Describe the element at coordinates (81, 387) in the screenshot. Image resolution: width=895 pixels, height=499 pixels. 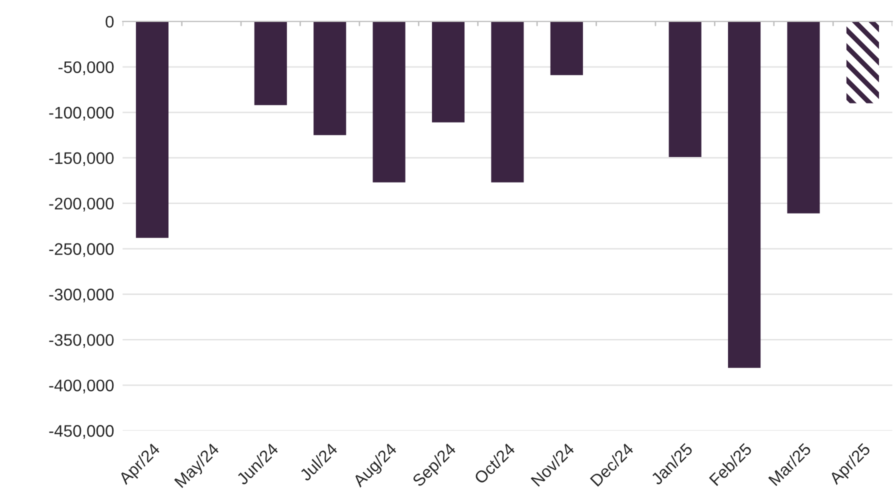
I see `y-tick-label: -400,000` at that location.